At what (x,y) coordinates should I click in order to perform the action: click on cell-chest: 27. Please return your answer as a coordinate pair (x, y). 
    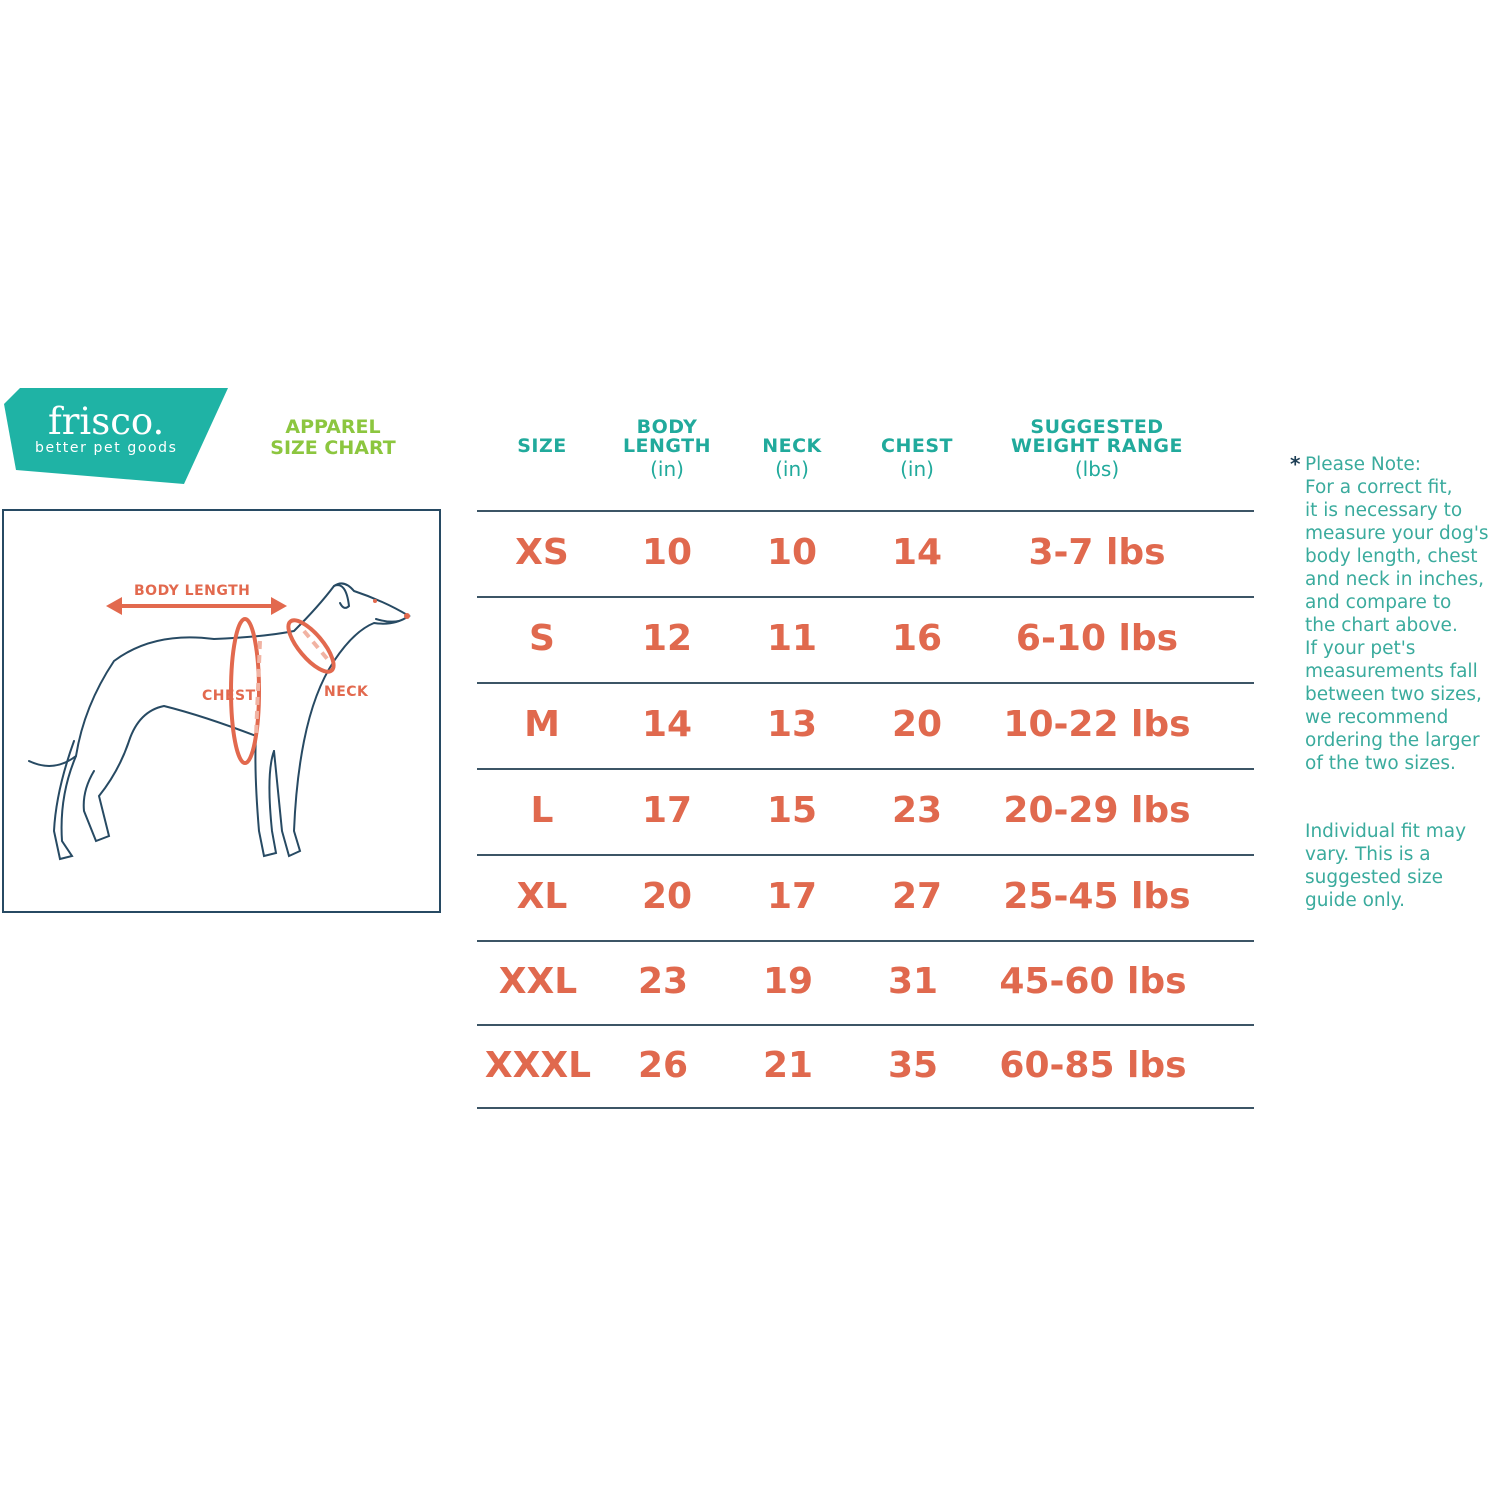
    Looking at the image, I should click on (917, 896).